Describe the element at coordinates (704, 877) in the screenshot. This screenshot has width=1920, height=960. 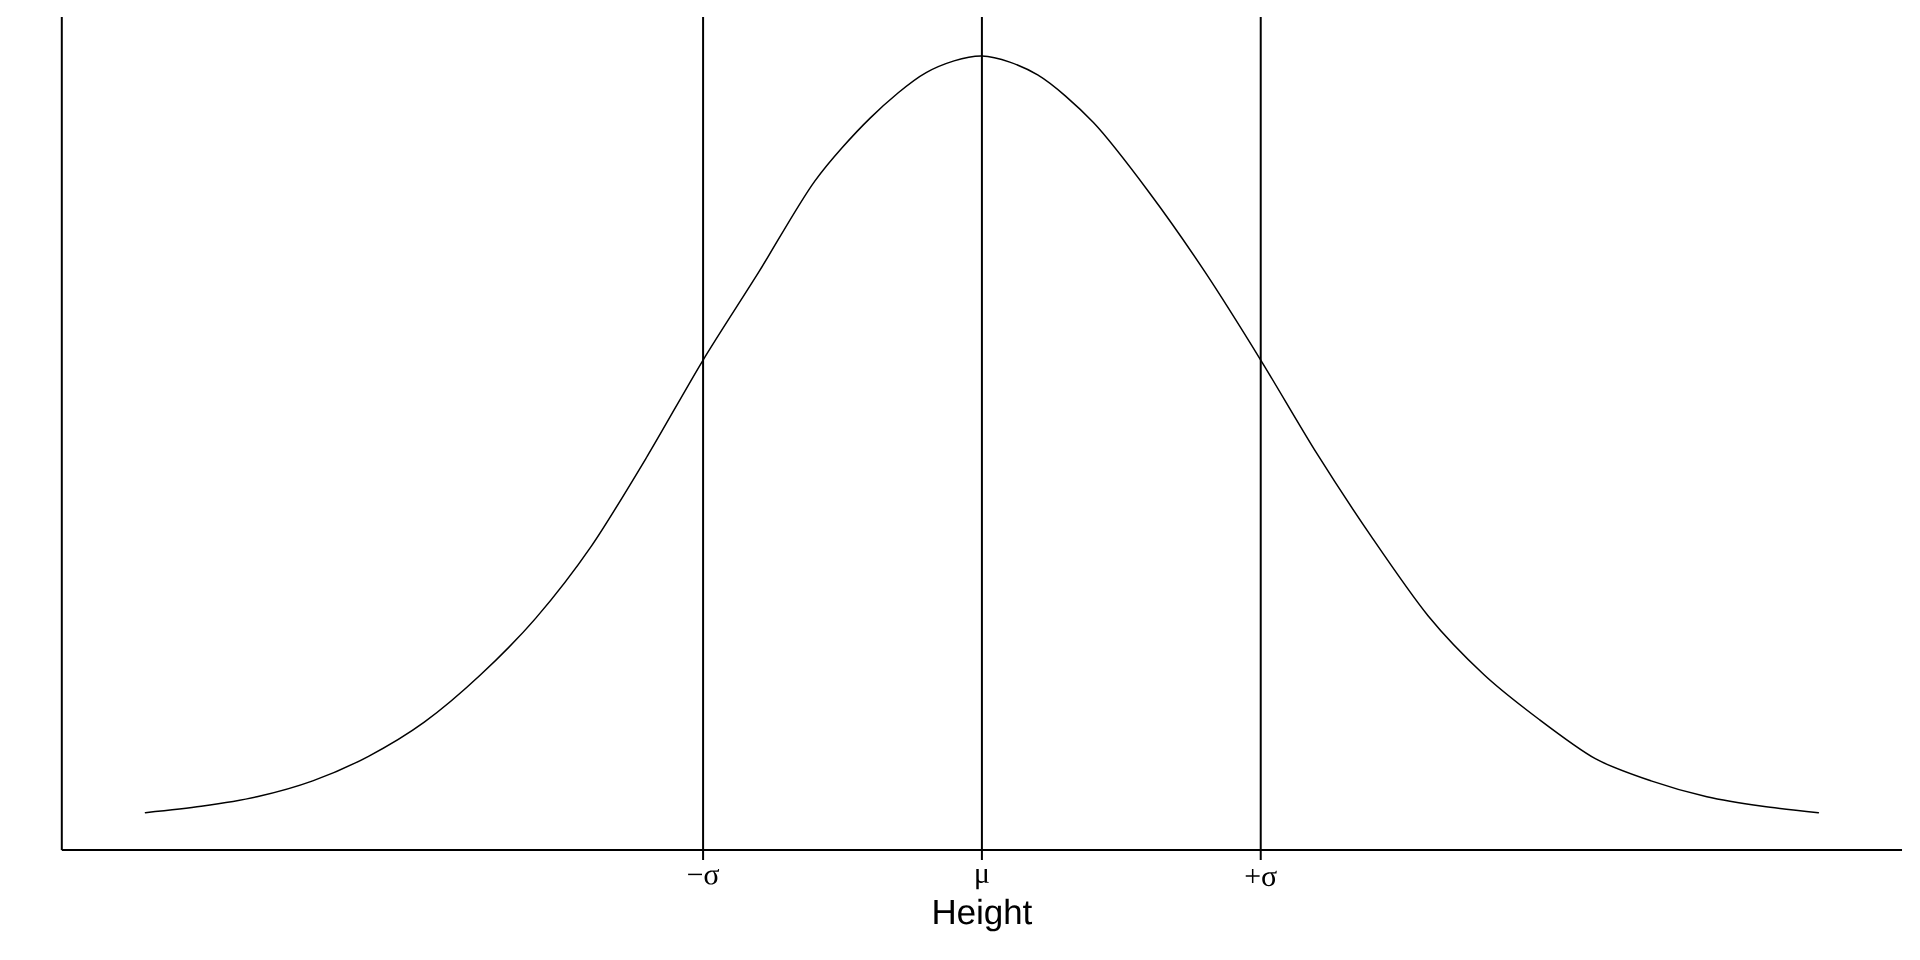
I see `x-tick-label: −σ` at that location.